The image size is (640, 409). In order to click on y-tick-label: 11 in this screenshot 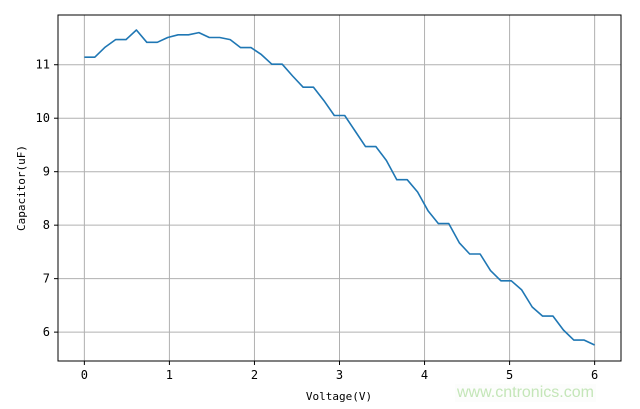, I will do `click(43, 65)`.